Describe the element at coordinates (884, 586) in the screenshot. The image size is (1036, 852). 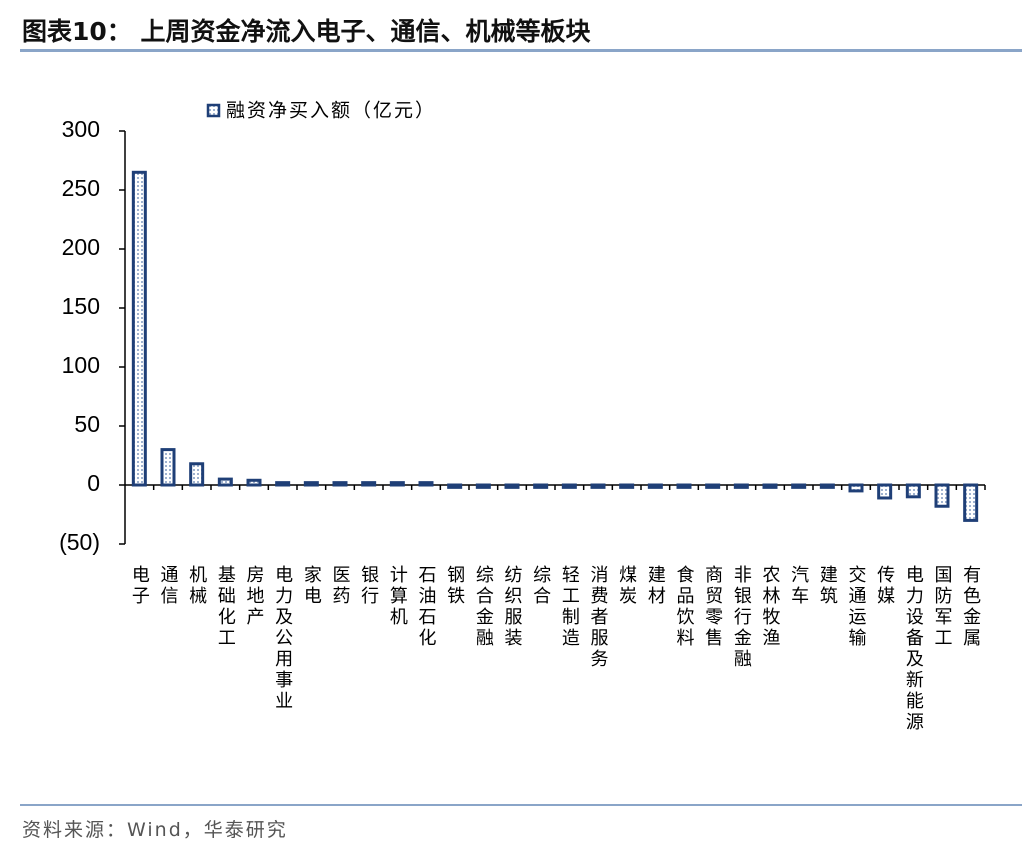
I see `x-tick-label: 传媒` at that location.